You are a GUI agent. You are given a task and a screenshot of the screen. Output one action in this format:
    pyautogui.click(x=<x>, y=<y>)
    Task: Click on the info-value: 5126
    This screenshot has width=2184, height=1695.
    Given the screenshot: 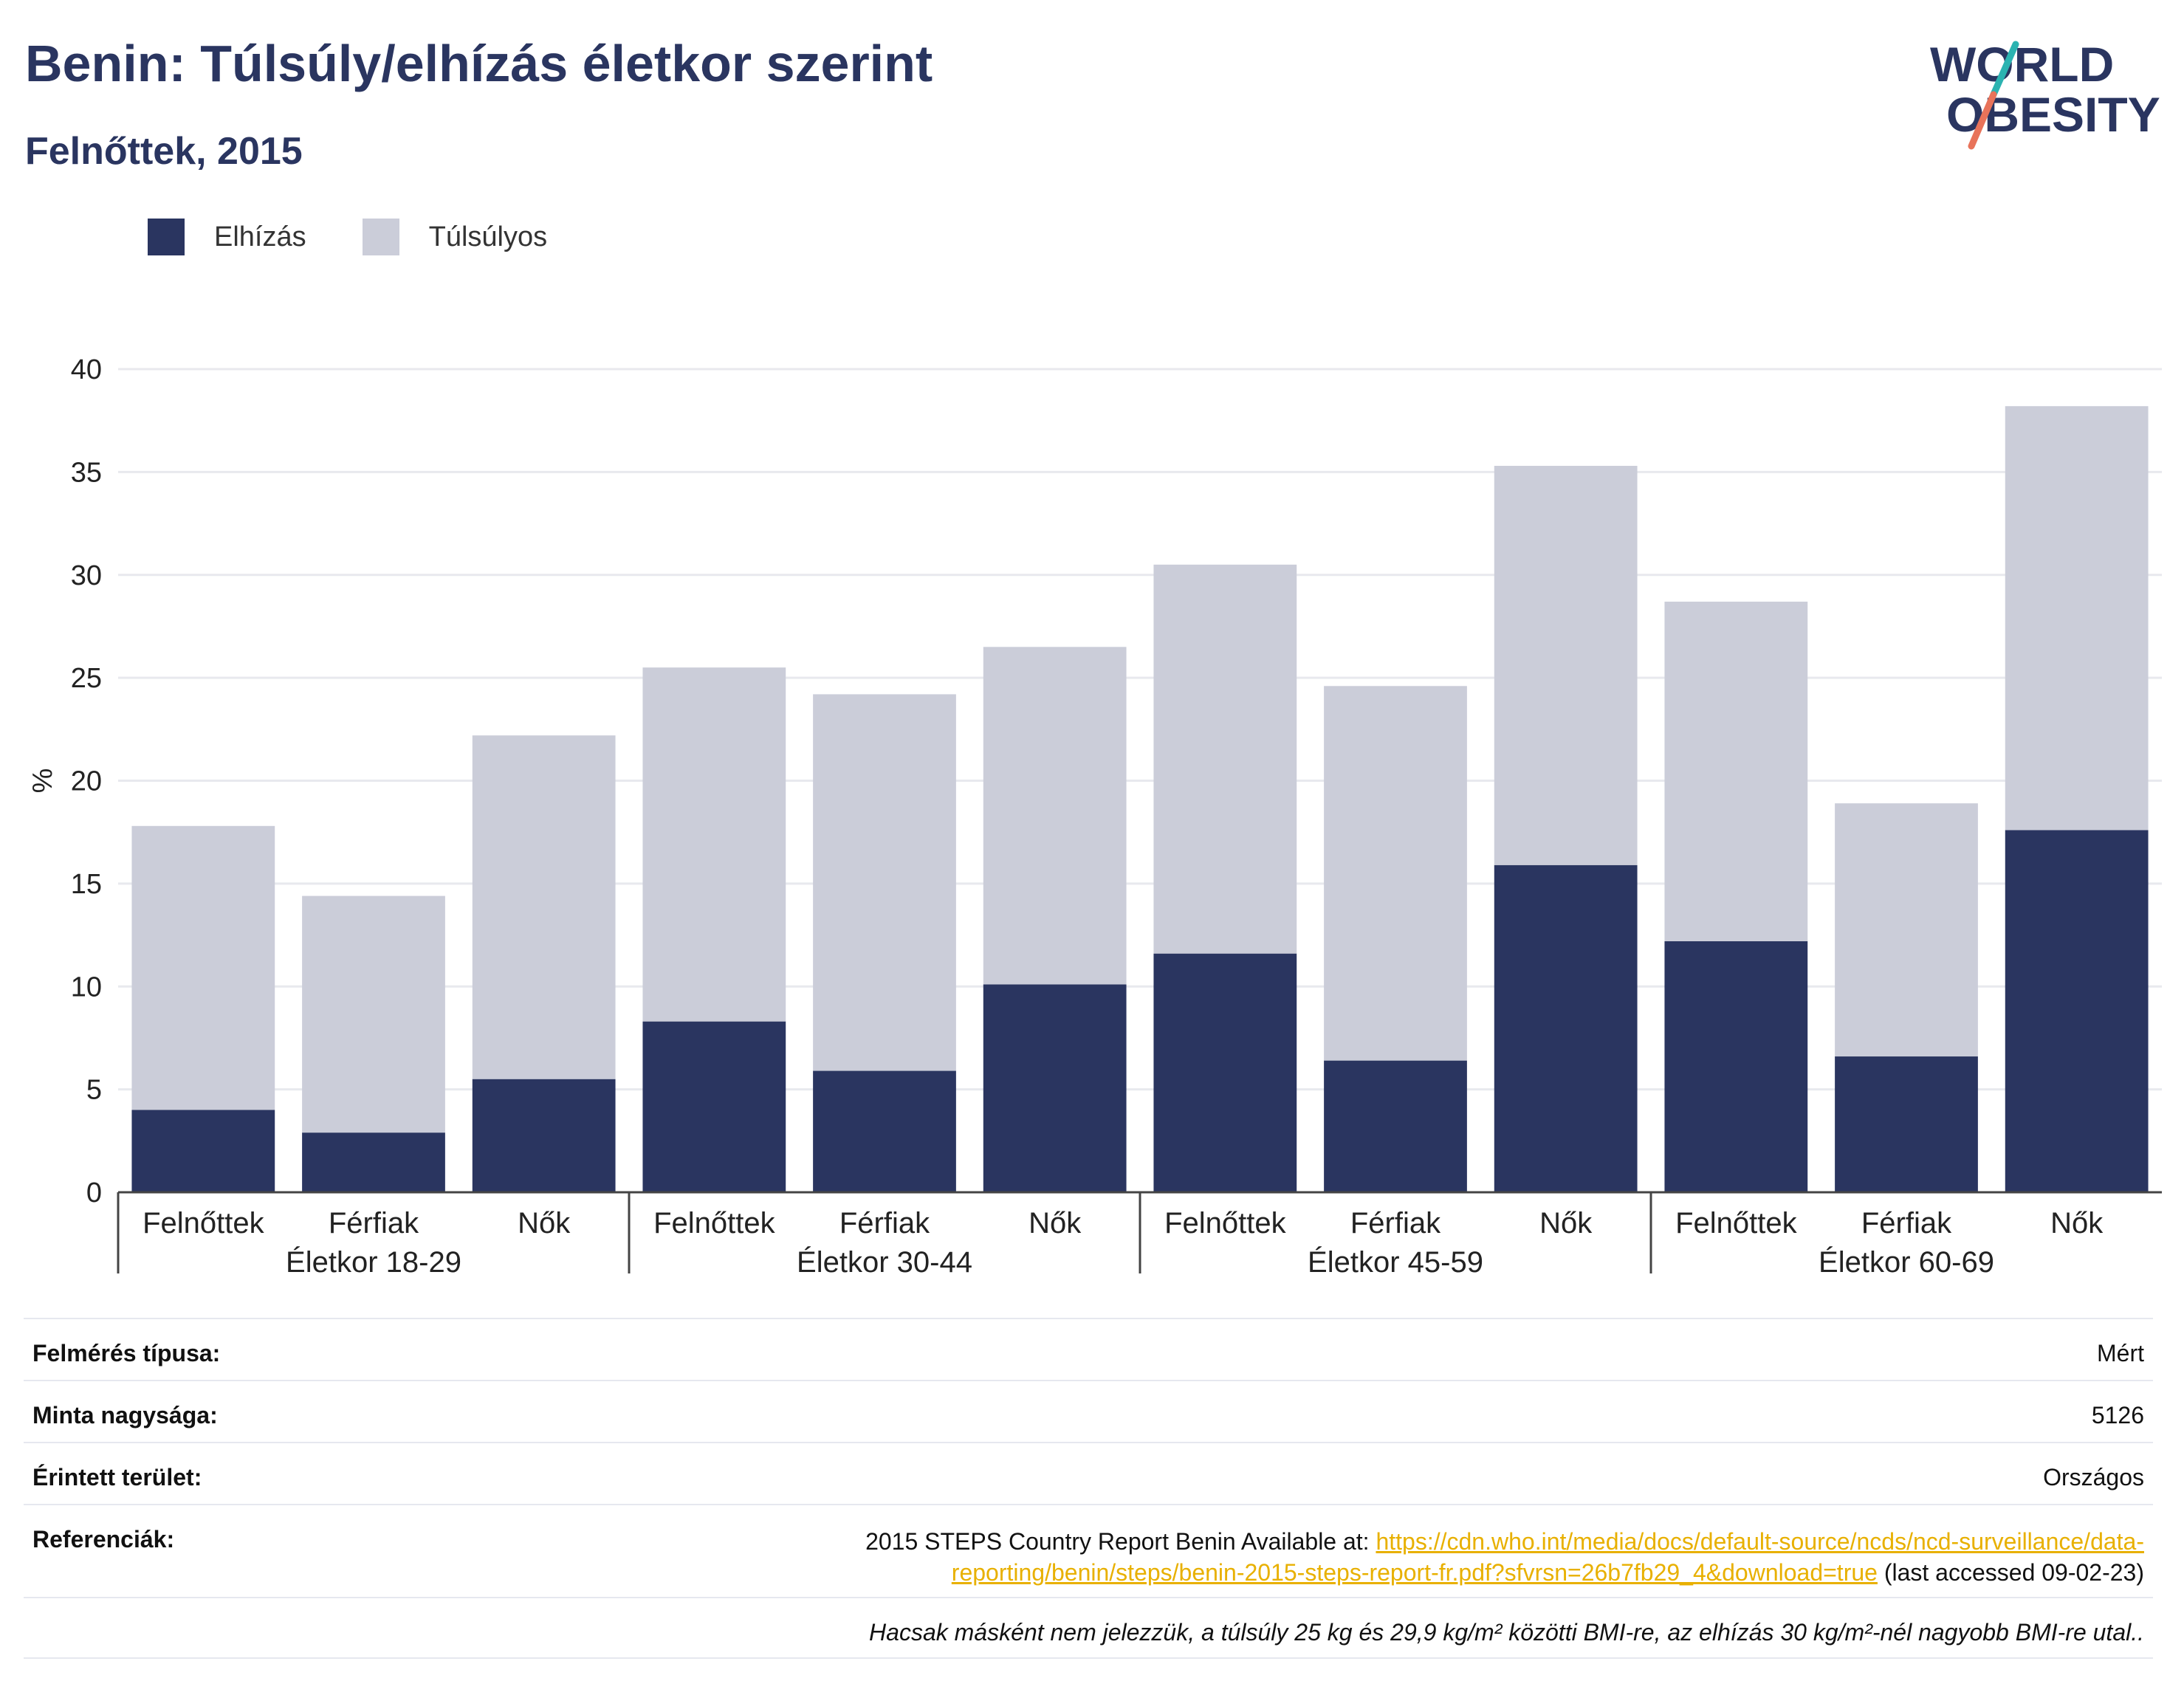 What is the action you would take?
    pyautogui.click(x=2117, y=1415)
    